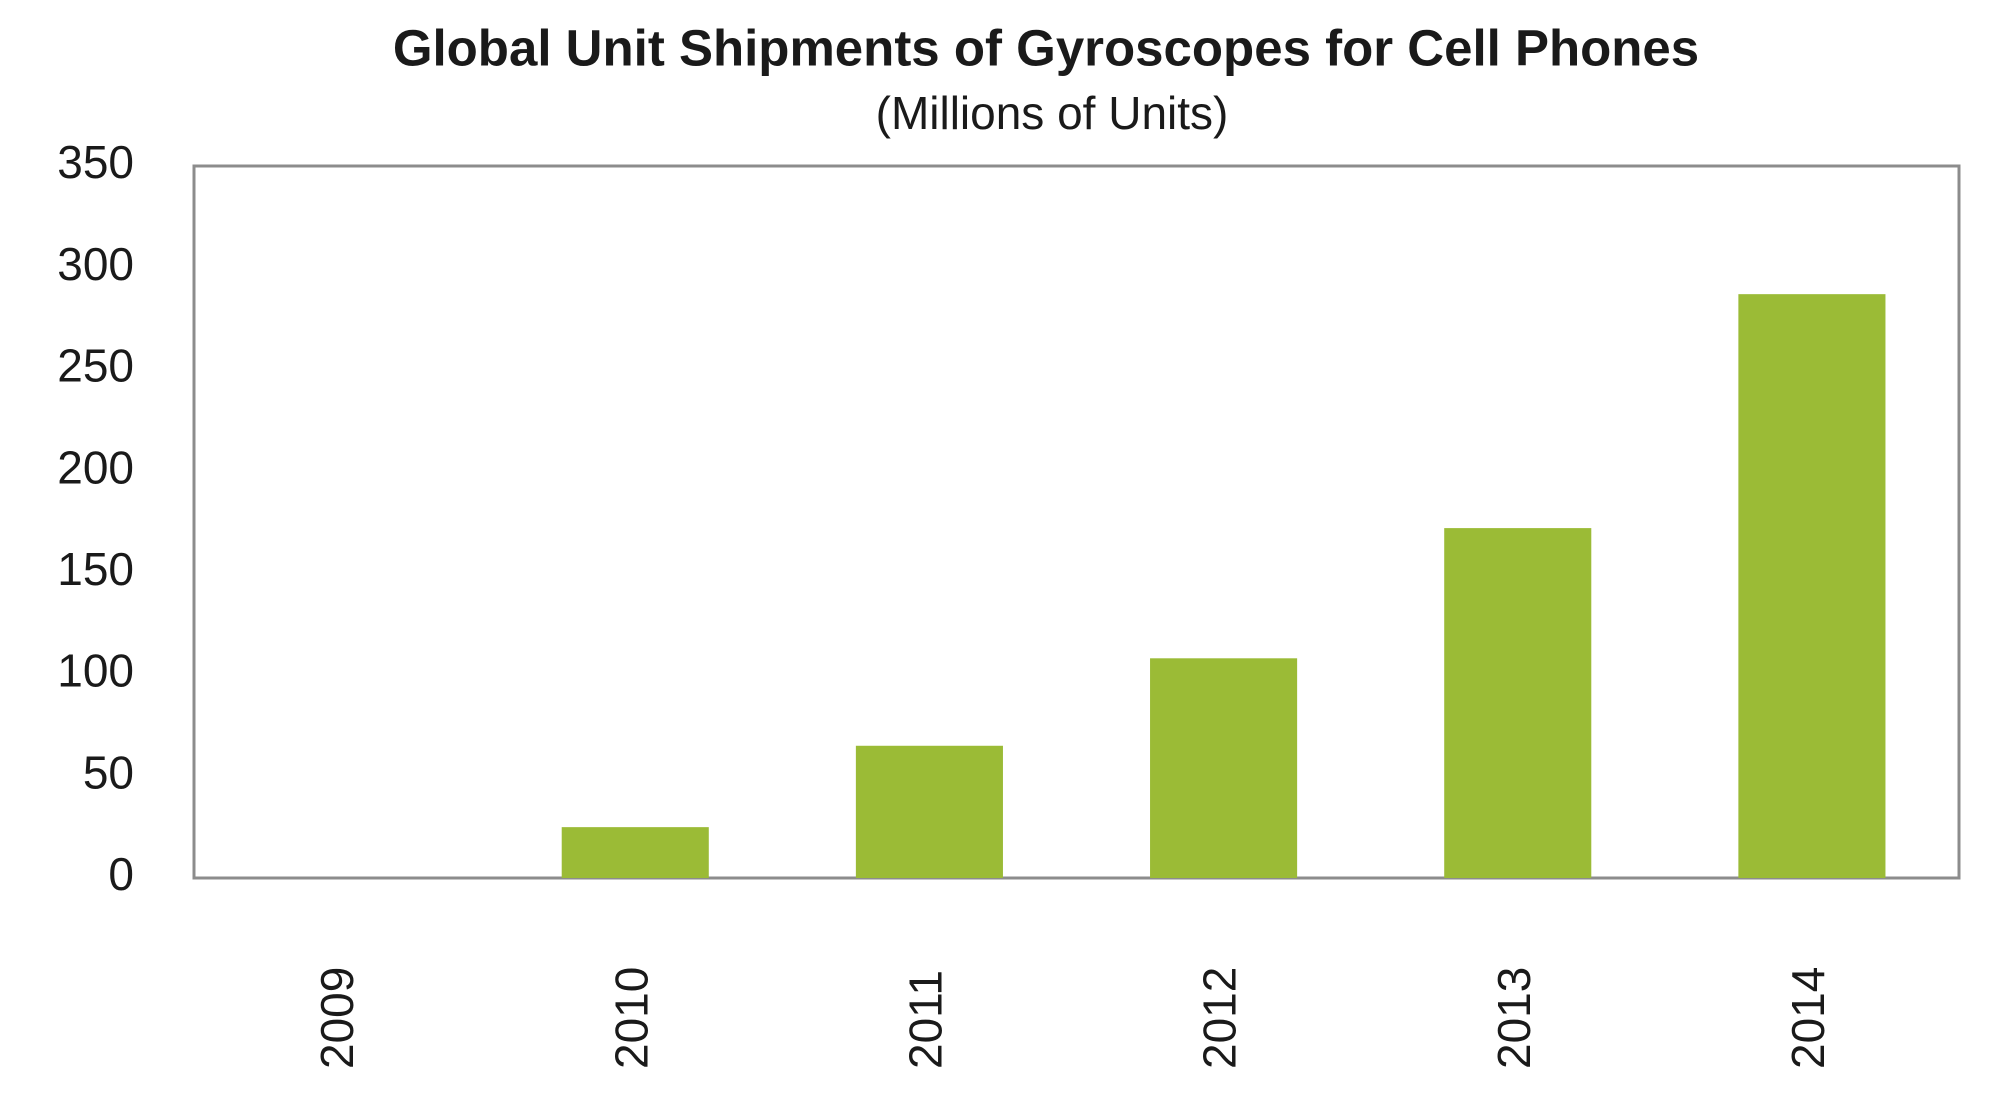 Image resolution: width=2000 pixels, height=1120 pixels. Describe the element at coordinates (95, 264) in the screenshot. I see `y-tick-label: 300` at that location.